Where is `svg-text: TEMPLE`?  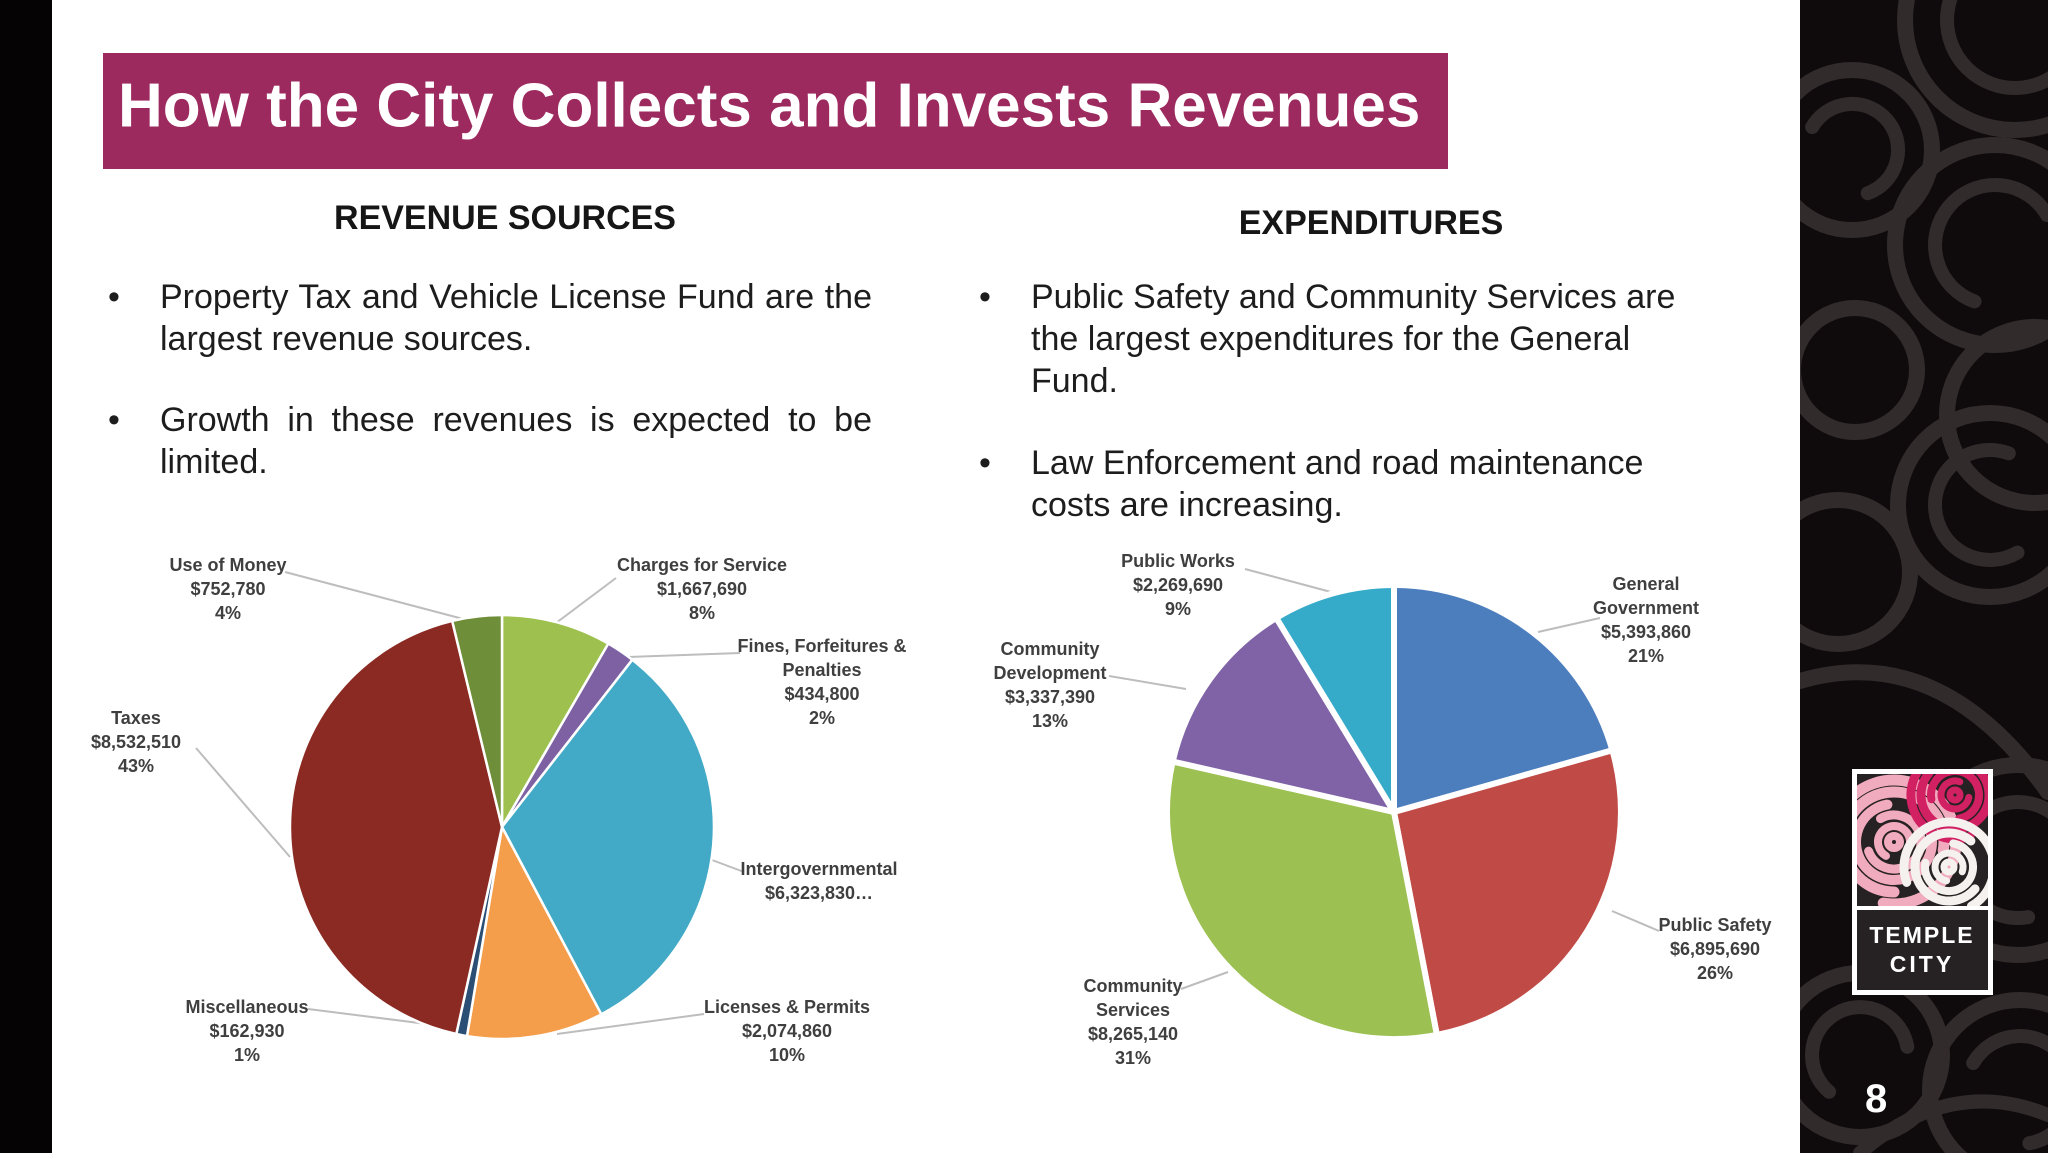
svg-text: TEMPLE is located at coordinates (1921, 935).